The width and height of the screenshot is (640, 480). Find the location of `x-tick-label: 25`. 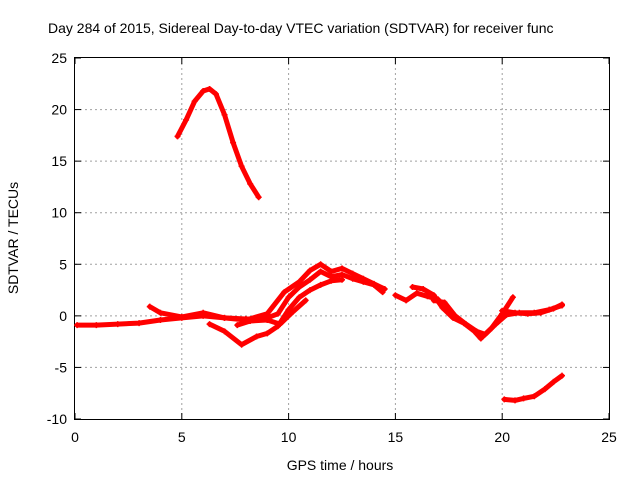

x-tick-label: 25 is located at coordinates (609, 437).